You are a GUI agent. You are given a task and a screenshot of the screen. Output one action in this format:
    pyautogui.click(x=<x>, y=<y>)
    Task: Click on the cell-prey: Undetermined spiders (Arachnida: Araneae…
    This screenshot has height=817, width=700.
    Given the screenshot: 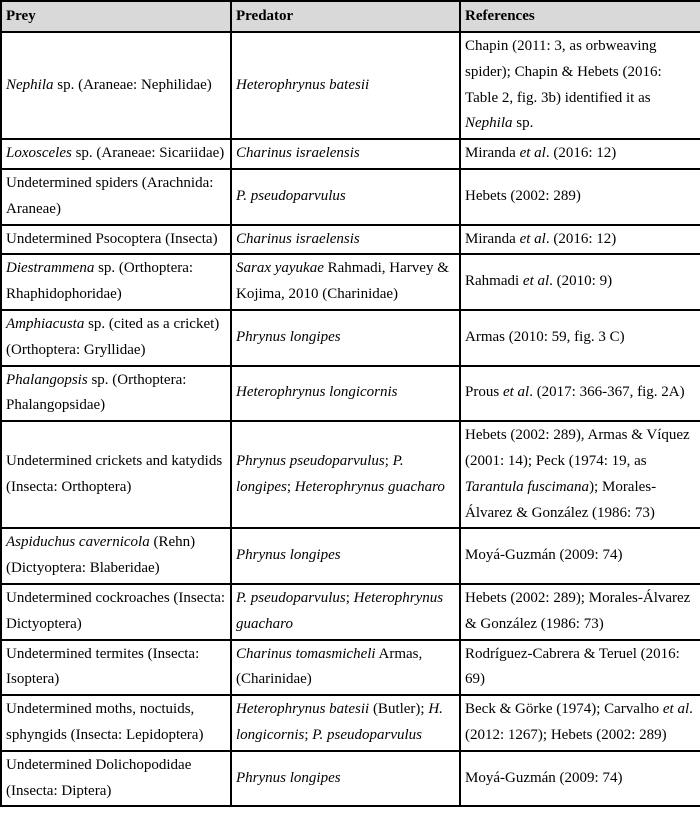 What is the action you would take?
    pyautogui.click(x=116, y=196)
    